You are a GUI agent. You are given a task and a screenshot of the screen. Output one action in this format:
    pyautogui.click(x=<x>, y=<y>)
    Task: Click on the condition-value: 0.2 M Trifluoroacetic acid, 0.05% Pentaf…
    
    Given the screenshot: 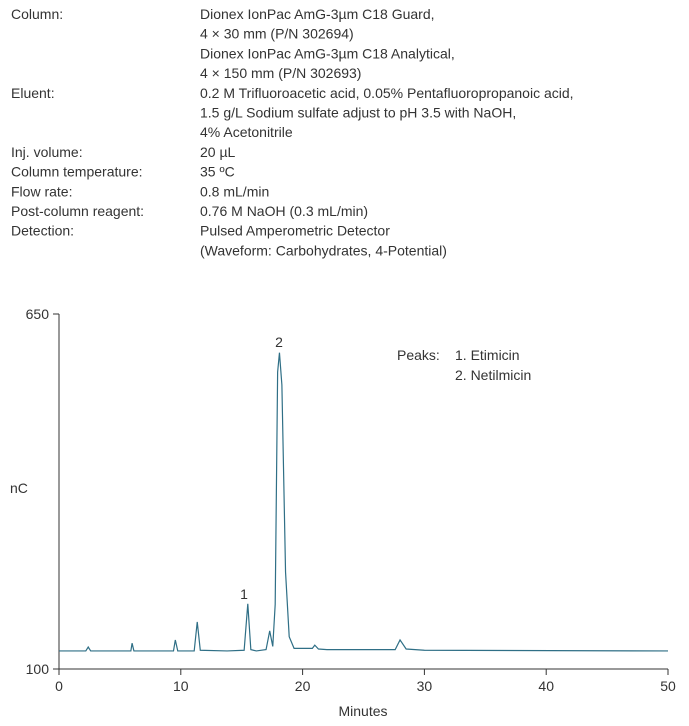 What is the action you would take?
    pyautogui.click(x=387, y=93)
    